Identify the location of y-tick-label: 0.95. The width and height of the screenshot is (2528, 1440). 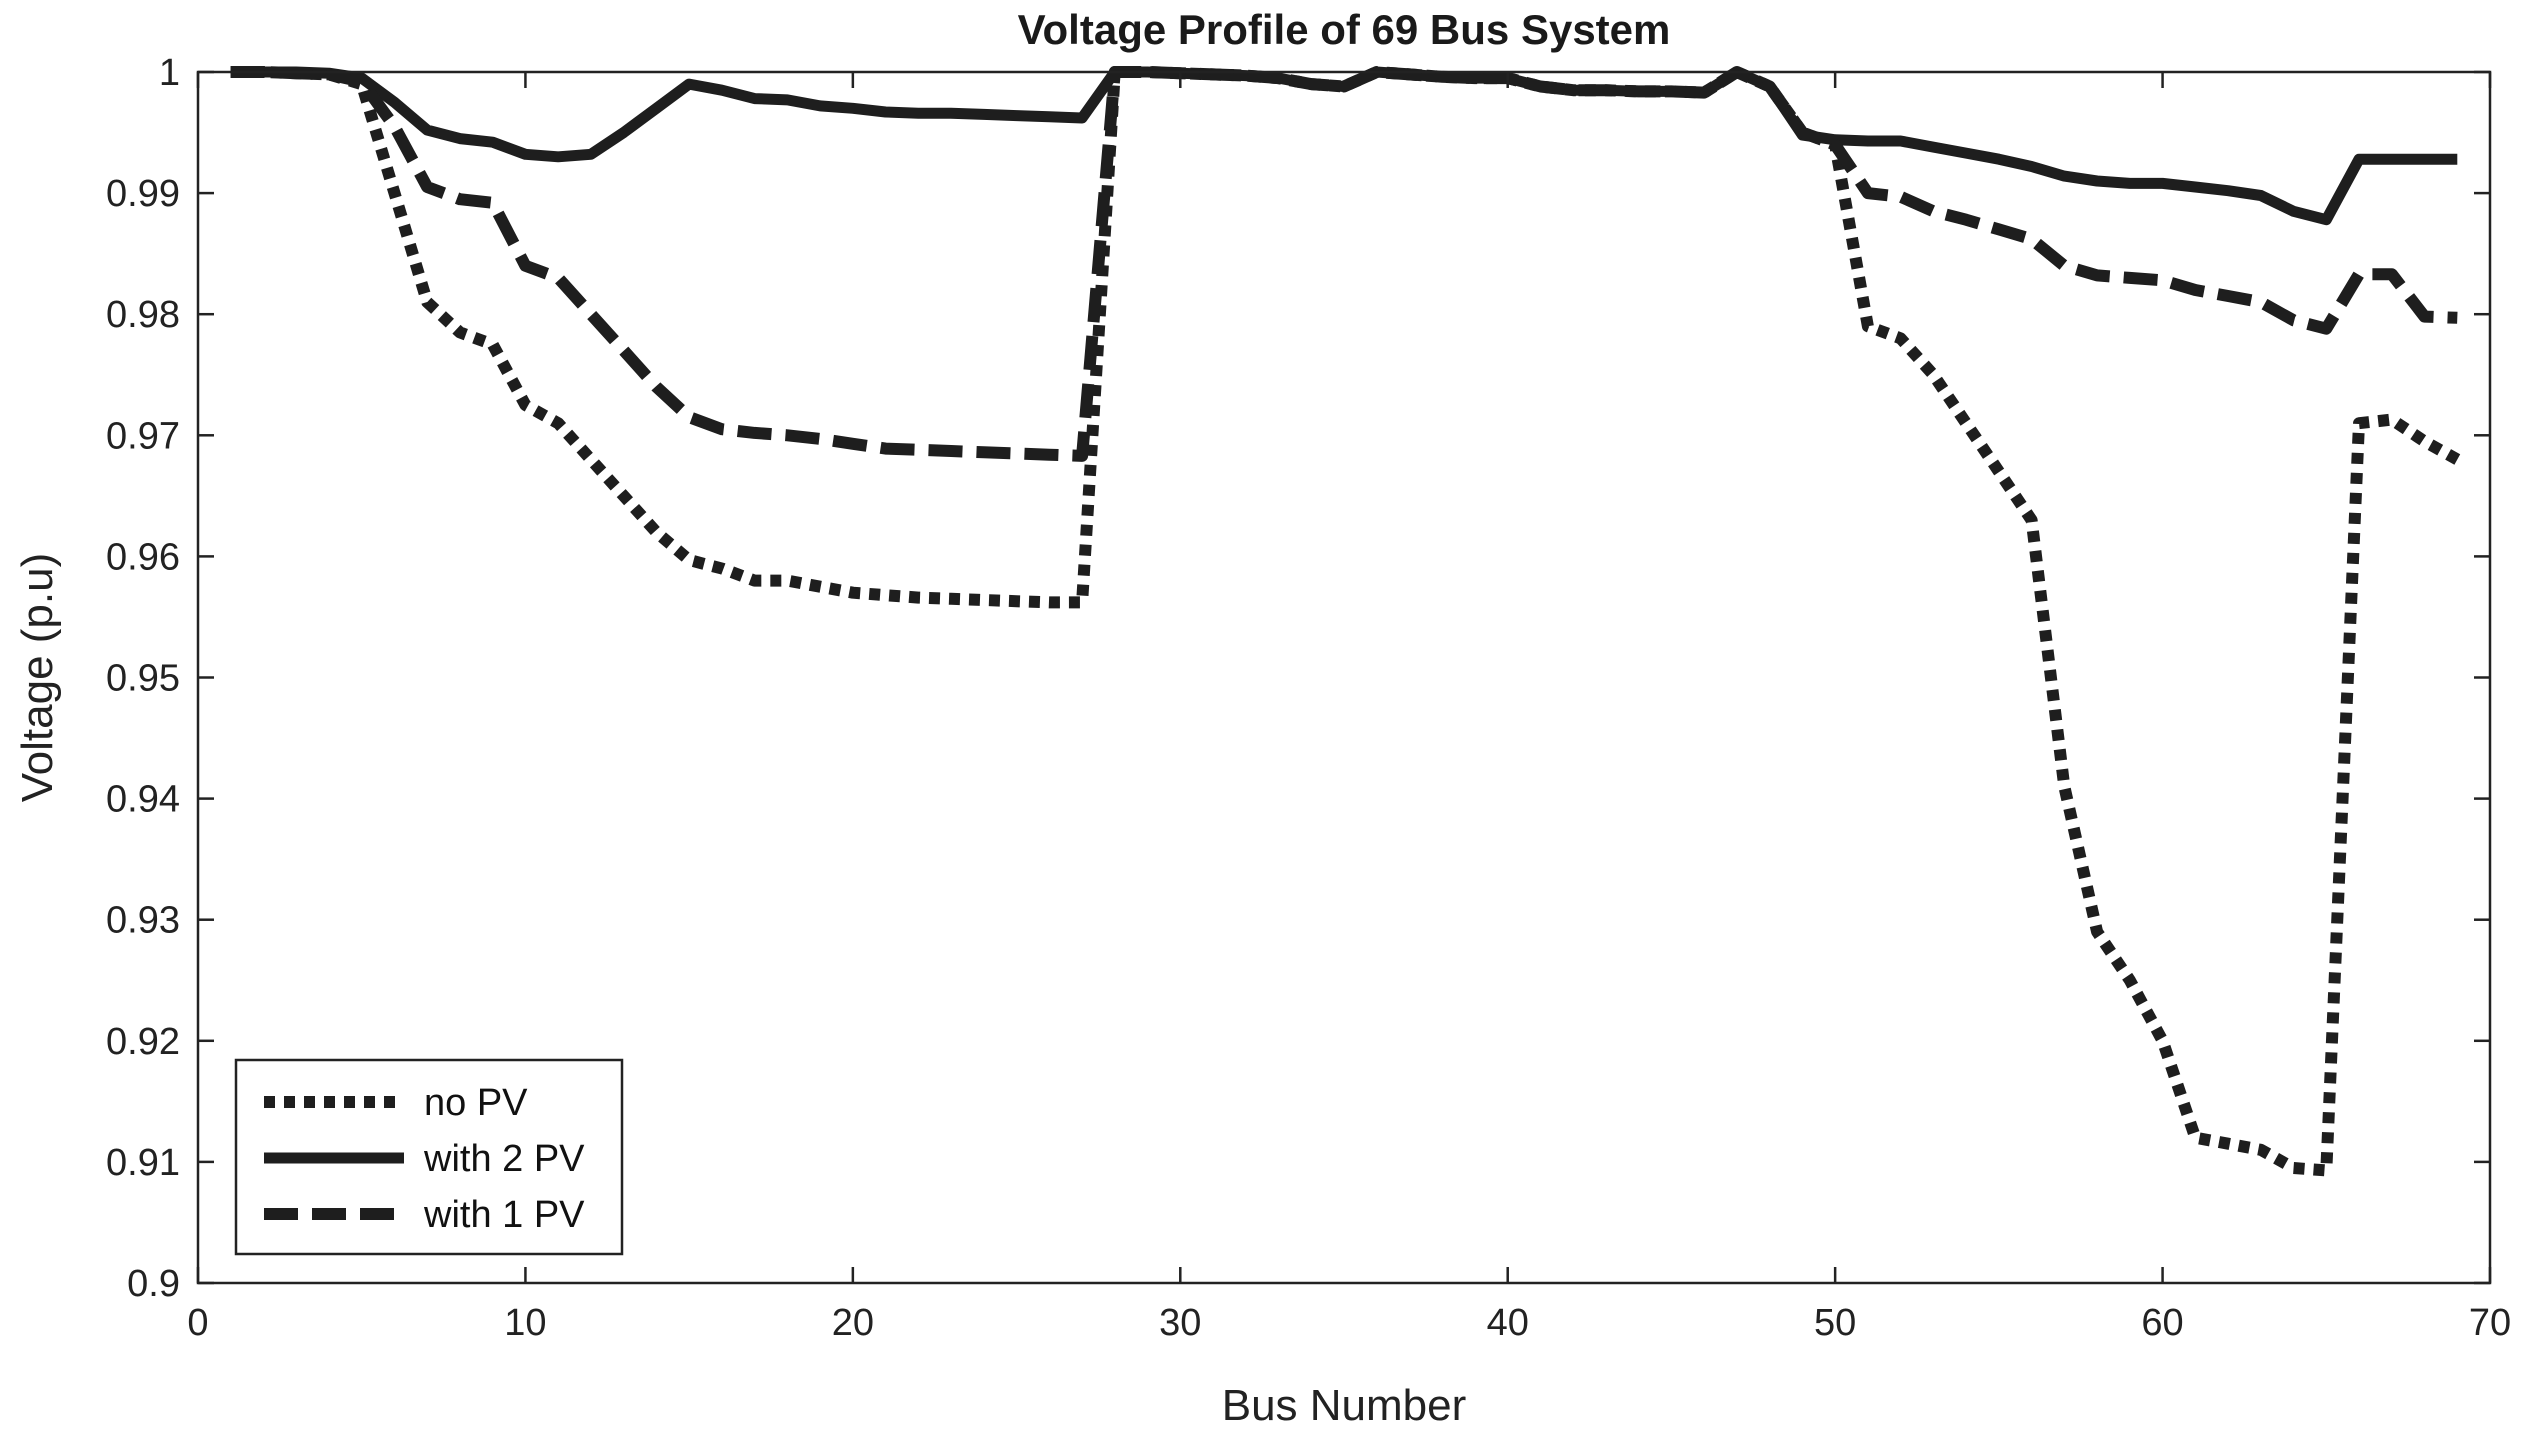
(143, 679).